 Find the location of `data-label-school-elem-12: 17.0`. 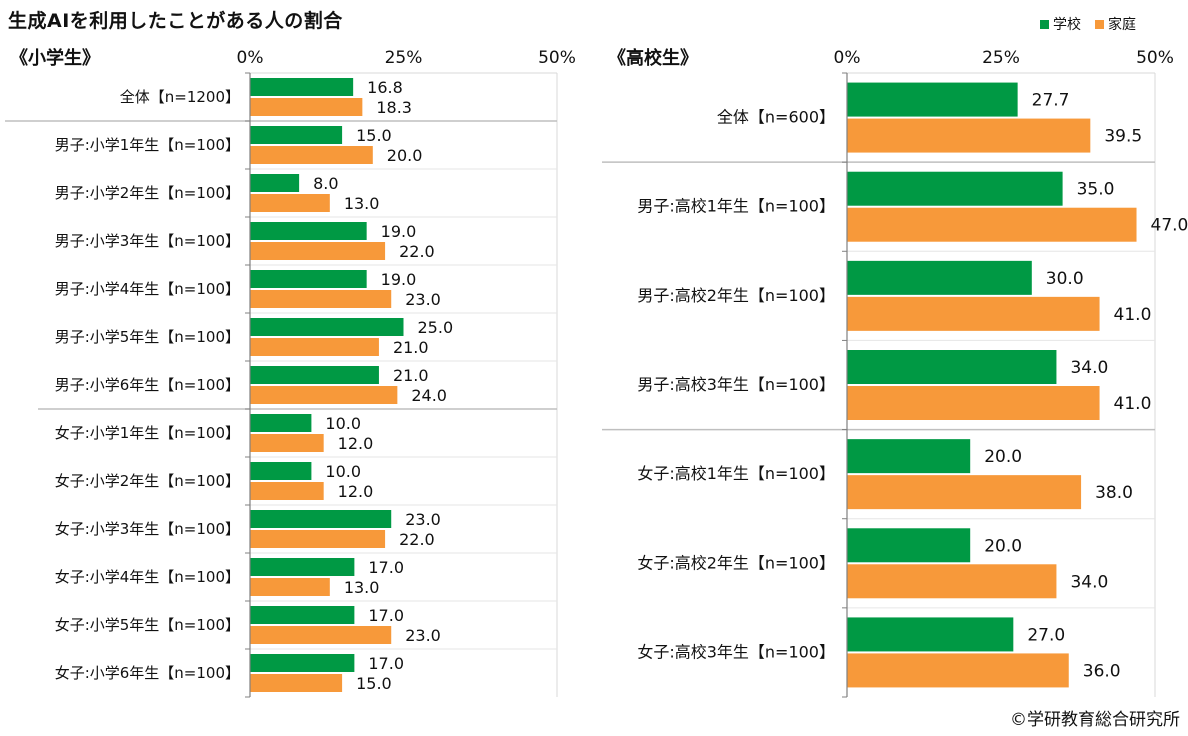

data-label-school-elem-12: 17.0 is located at coordinates (386, 663).